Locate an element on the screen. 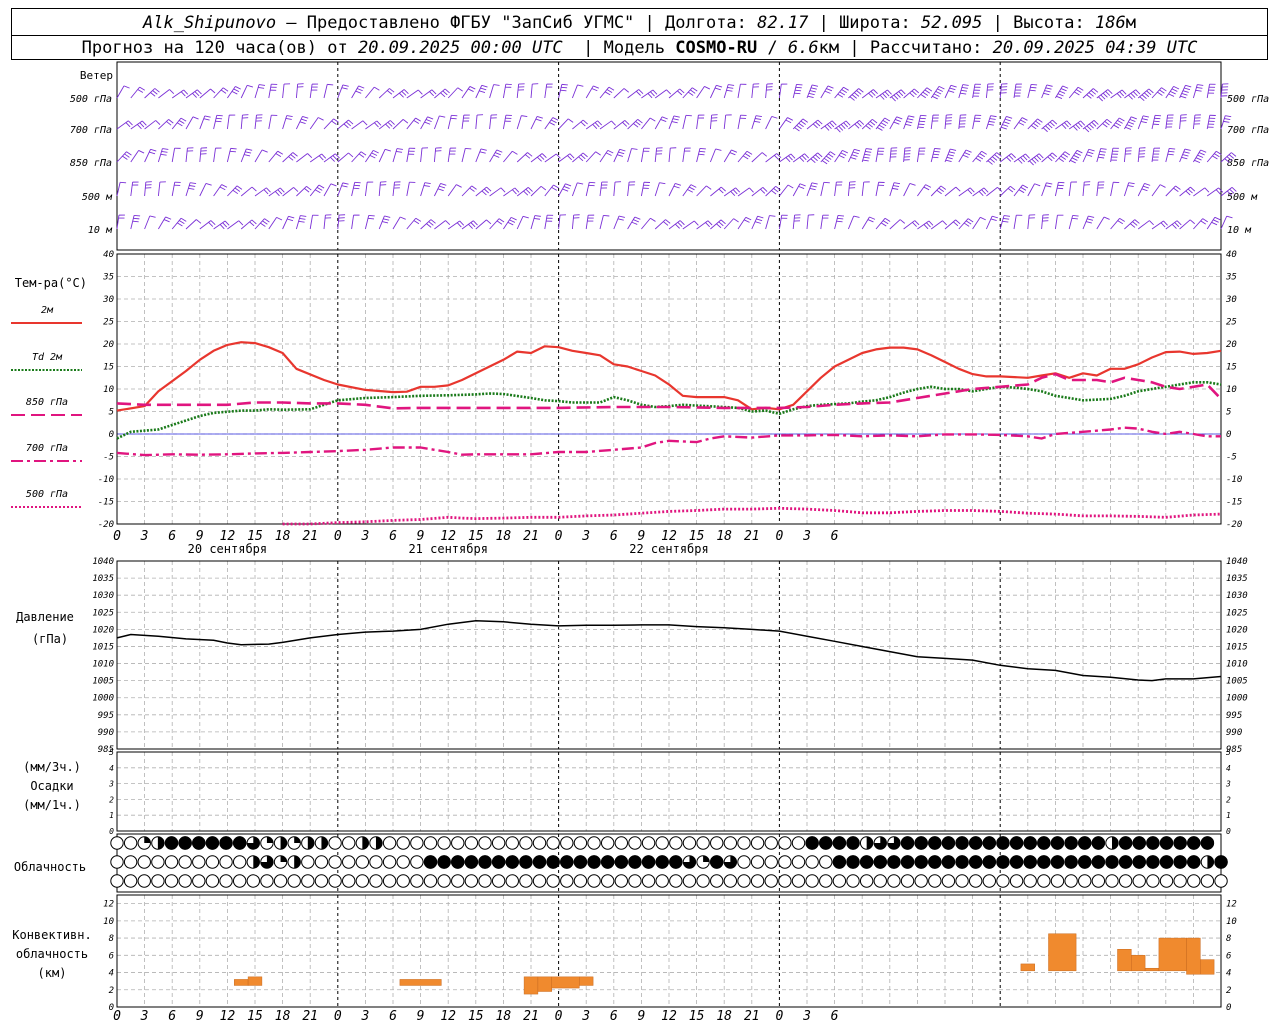 The height and width of the screenshot is (1024, 1280). provider: Предоставлено ФГБУ "ЗапСиб УГМС" is located at coordinates (470, 23).